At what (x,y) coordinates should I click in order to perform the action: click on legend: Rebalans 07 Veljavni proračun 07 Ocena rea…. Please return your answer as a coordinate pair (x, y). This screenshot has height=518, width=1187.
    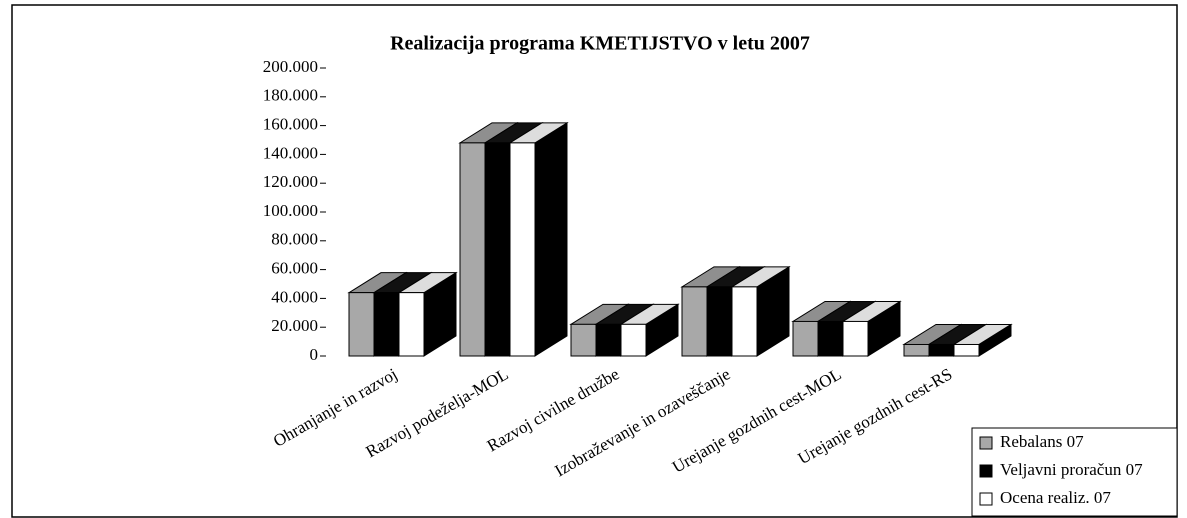
    Looking at the image, I should click on (1074, 472).